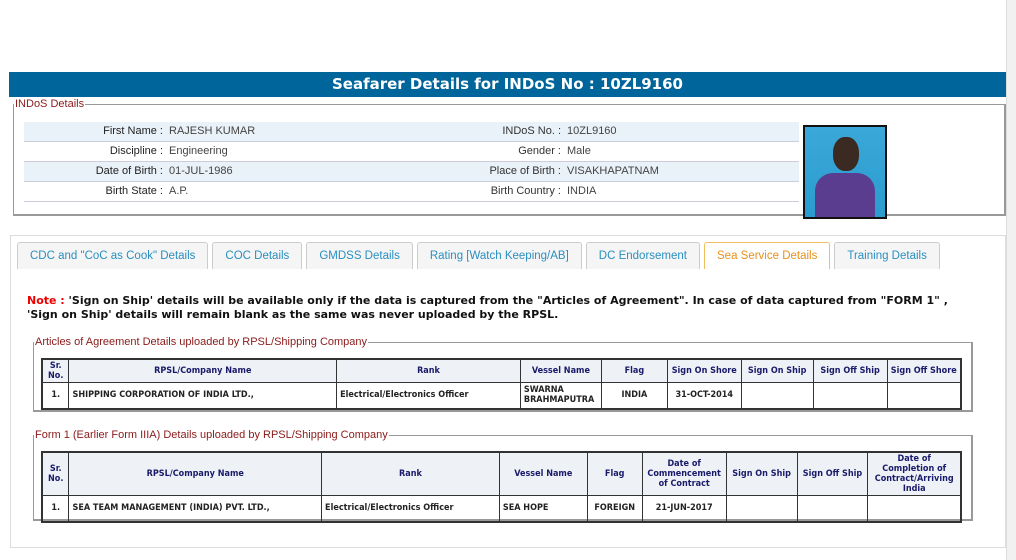  I want to click on birth-country-label: Birth Country :, so click(525, 191).